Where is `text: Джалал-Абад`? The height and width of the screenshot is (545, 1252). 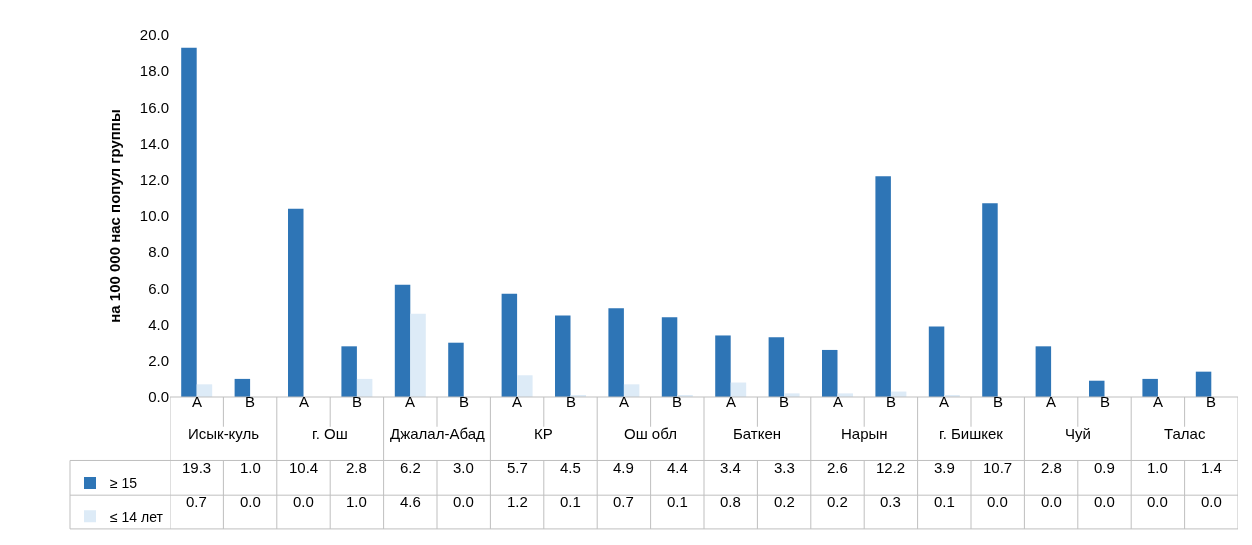
text: Джалал-Абад is located at coordinates (437, 433).